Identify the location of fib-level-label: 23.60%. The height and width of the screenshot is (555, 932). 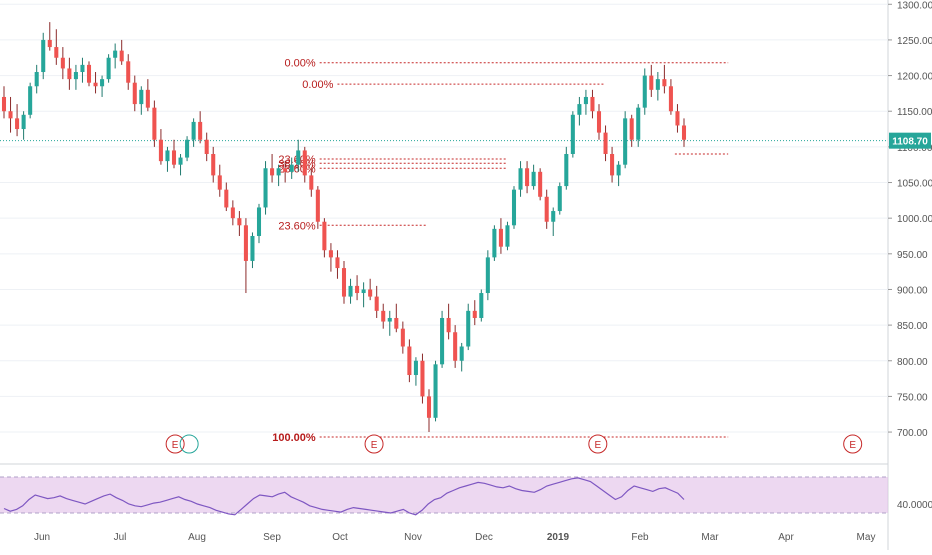
(297, 226).